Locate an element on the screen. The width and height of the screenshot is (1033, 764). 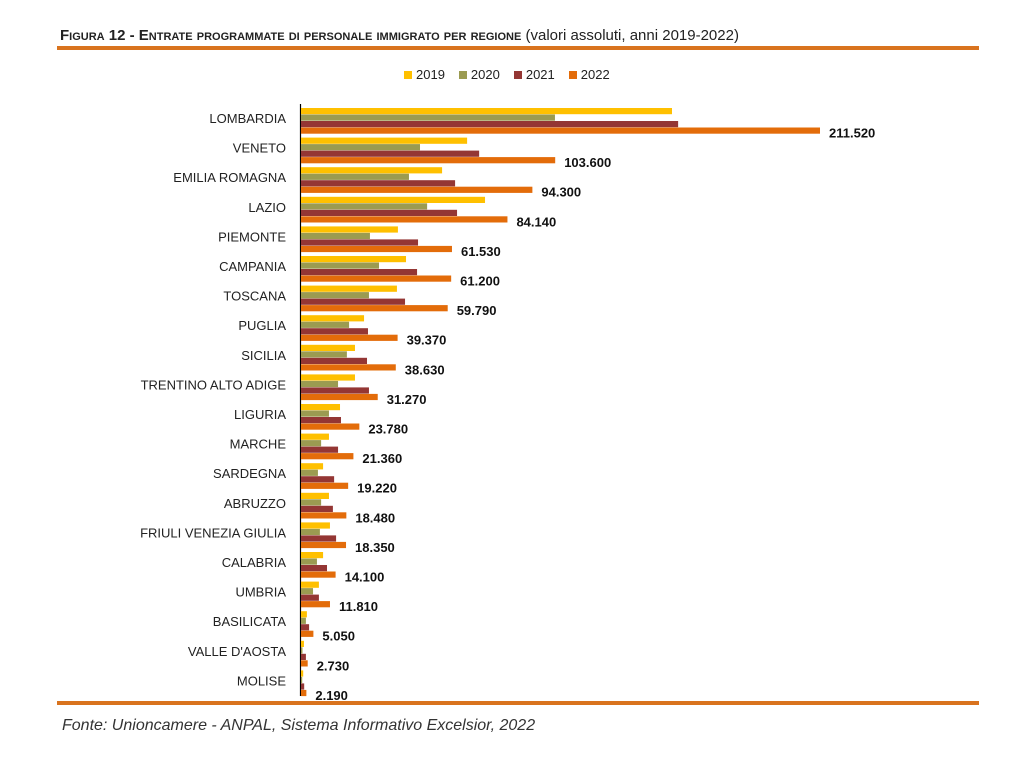
legend-item-2019: 2019 is located at coordinates (424, 74).